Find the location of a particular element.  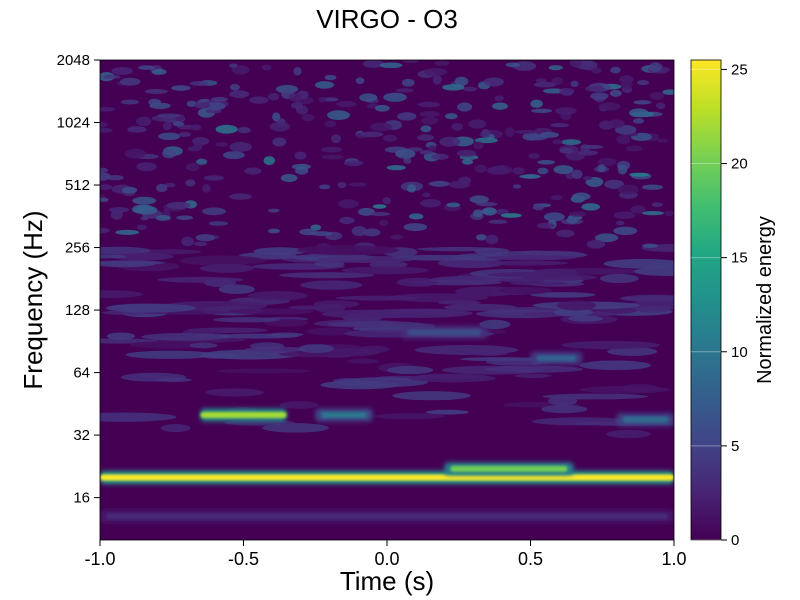

colorbar-tick-label: 15 is located at coordinates (739, 258).